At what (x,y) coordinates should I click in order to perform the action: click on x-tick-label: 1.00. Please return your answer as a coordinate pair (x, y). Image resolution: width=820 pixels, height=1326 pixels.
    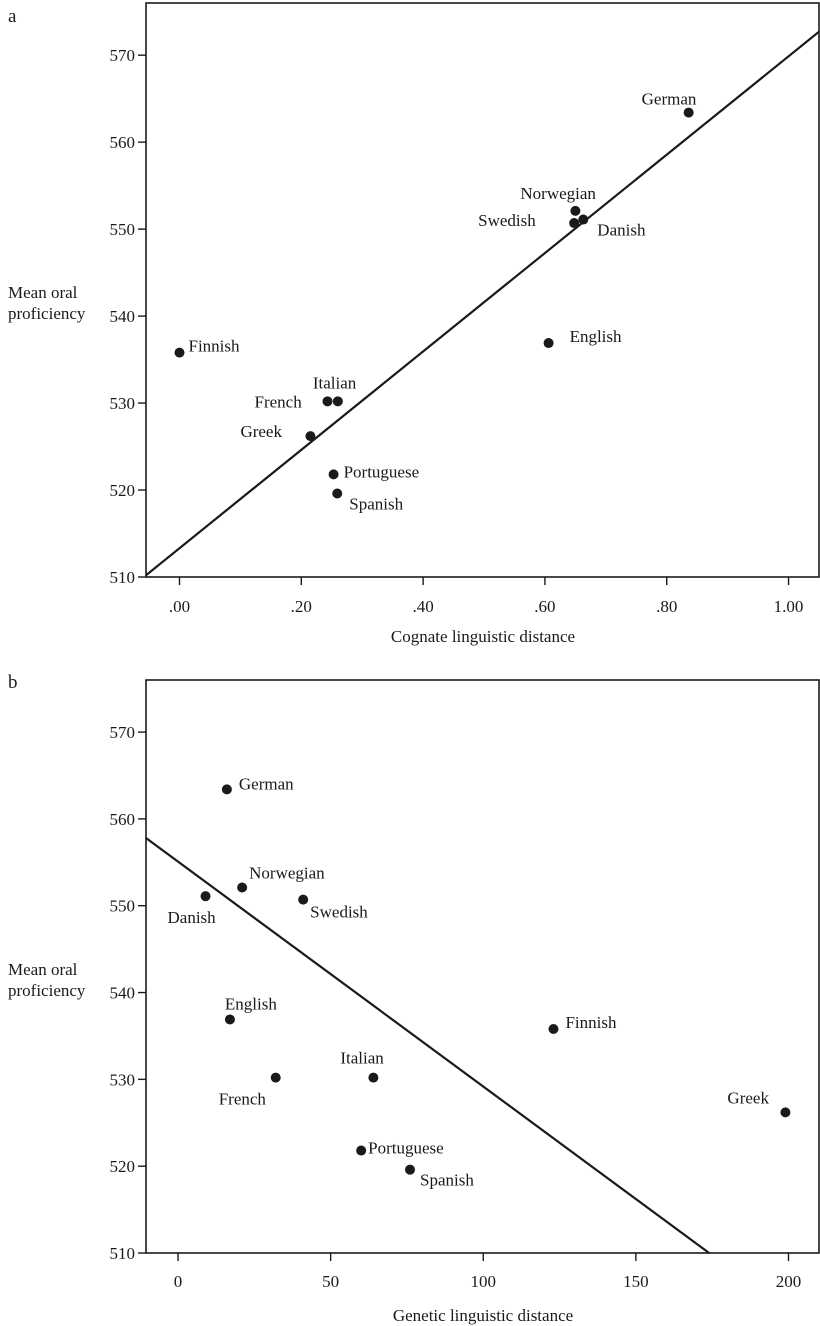
    Looking at the image, I should click on (789, 606).